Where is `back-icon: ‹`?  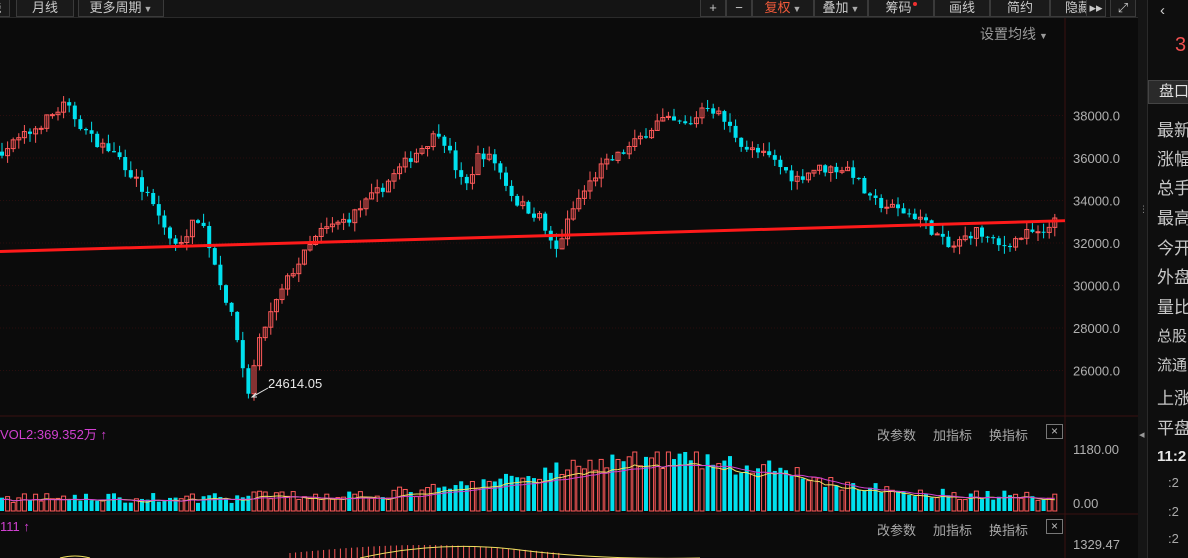 back-icon: ‹ is located at coordinates (1162, 10).